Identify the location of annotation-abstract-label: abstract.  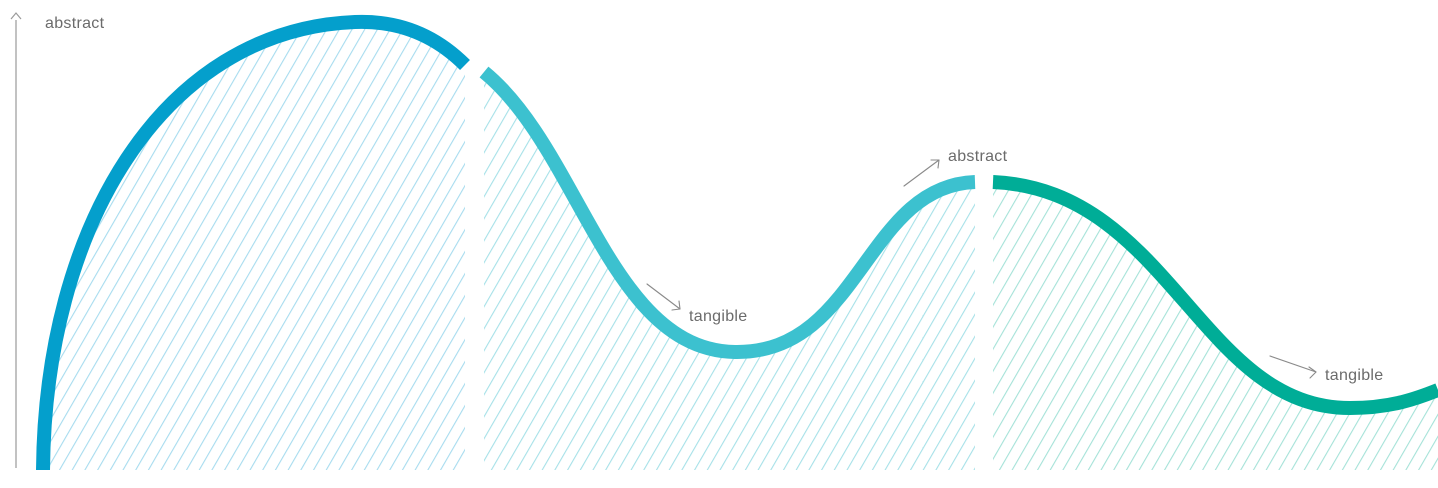
(978, 156).